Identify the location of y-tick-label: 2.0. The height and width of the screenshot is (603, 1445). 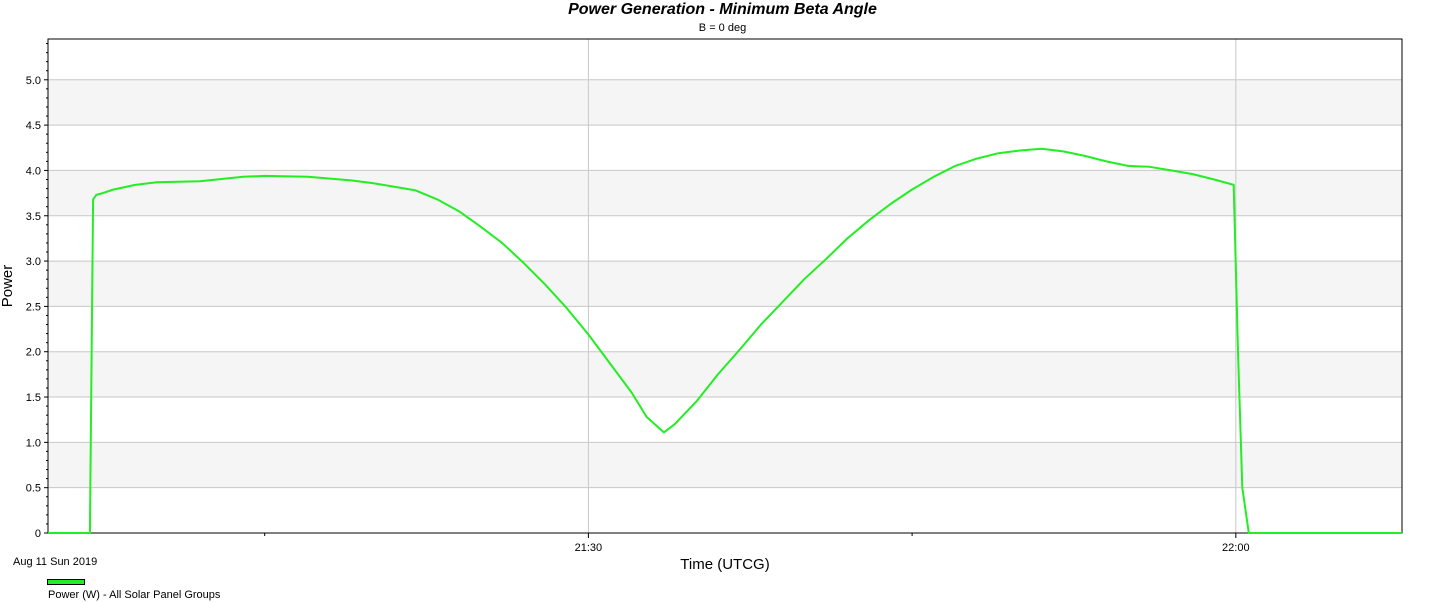
(33, 353).